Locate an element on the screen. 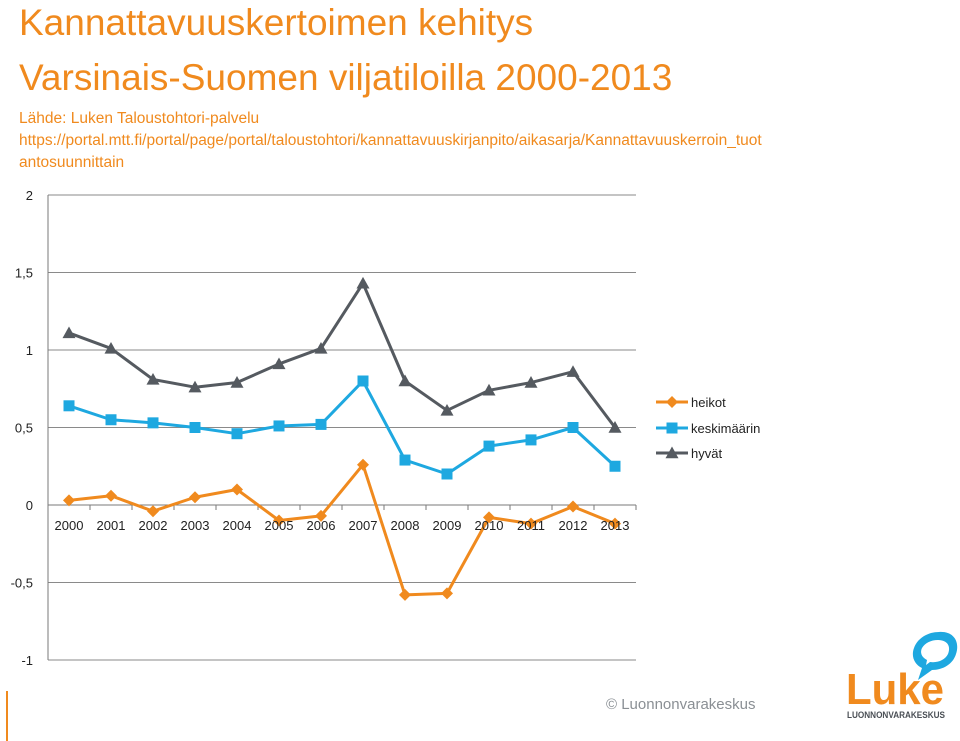 This screenshot has width=960, height=741. x-tick-label: 2009 is located at coordinates (447, 525).